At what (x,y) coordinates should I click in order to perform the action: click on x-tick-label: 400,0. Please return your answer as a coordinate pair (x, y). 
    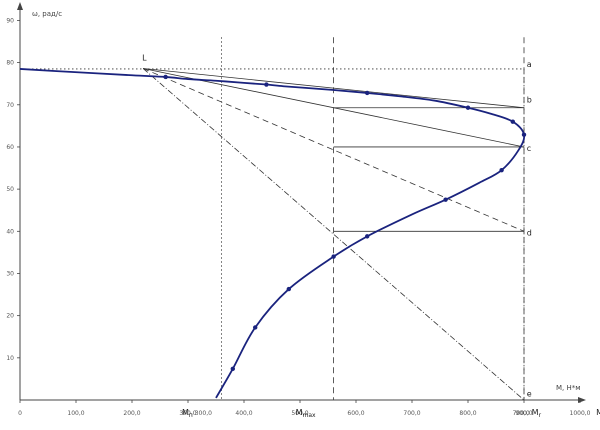
    Looking at the image, I should click on (243, 413).